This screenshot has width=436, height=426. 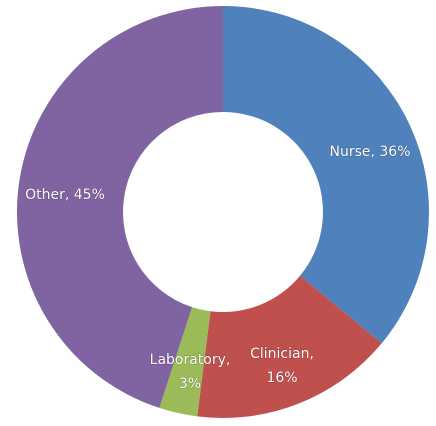 What do you see at coordinates (282, 366) in the screenshot?
I see `data-label: Clinician, 16%` at bounding box center [282, 366].